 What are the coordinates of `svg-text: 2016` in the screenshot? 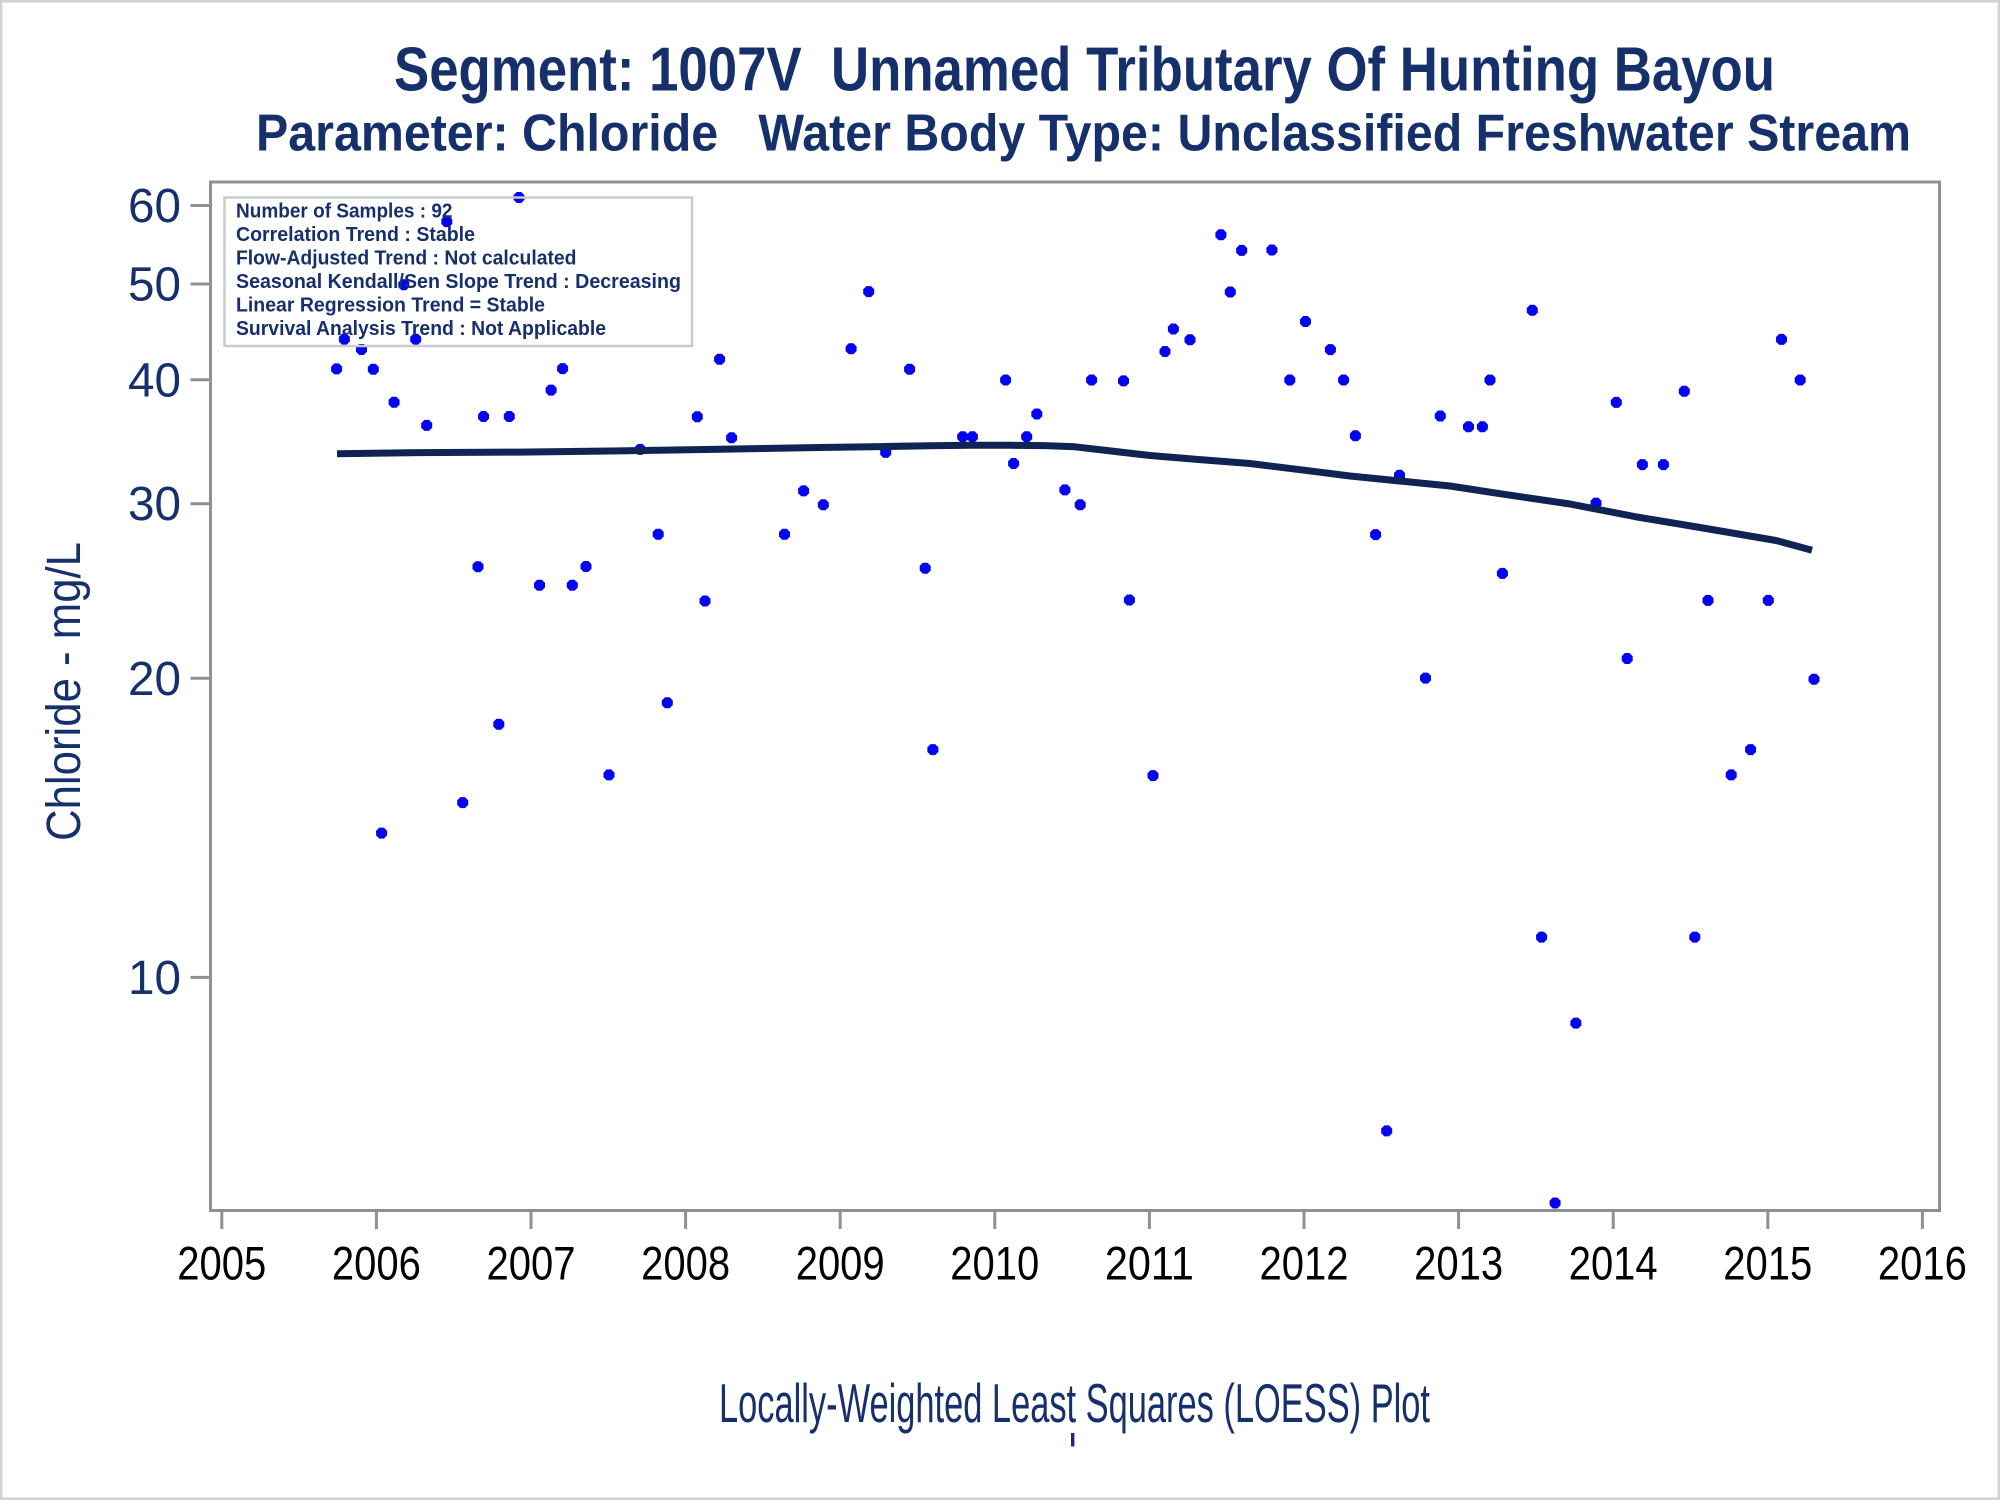 It's located at (1922, 1263).